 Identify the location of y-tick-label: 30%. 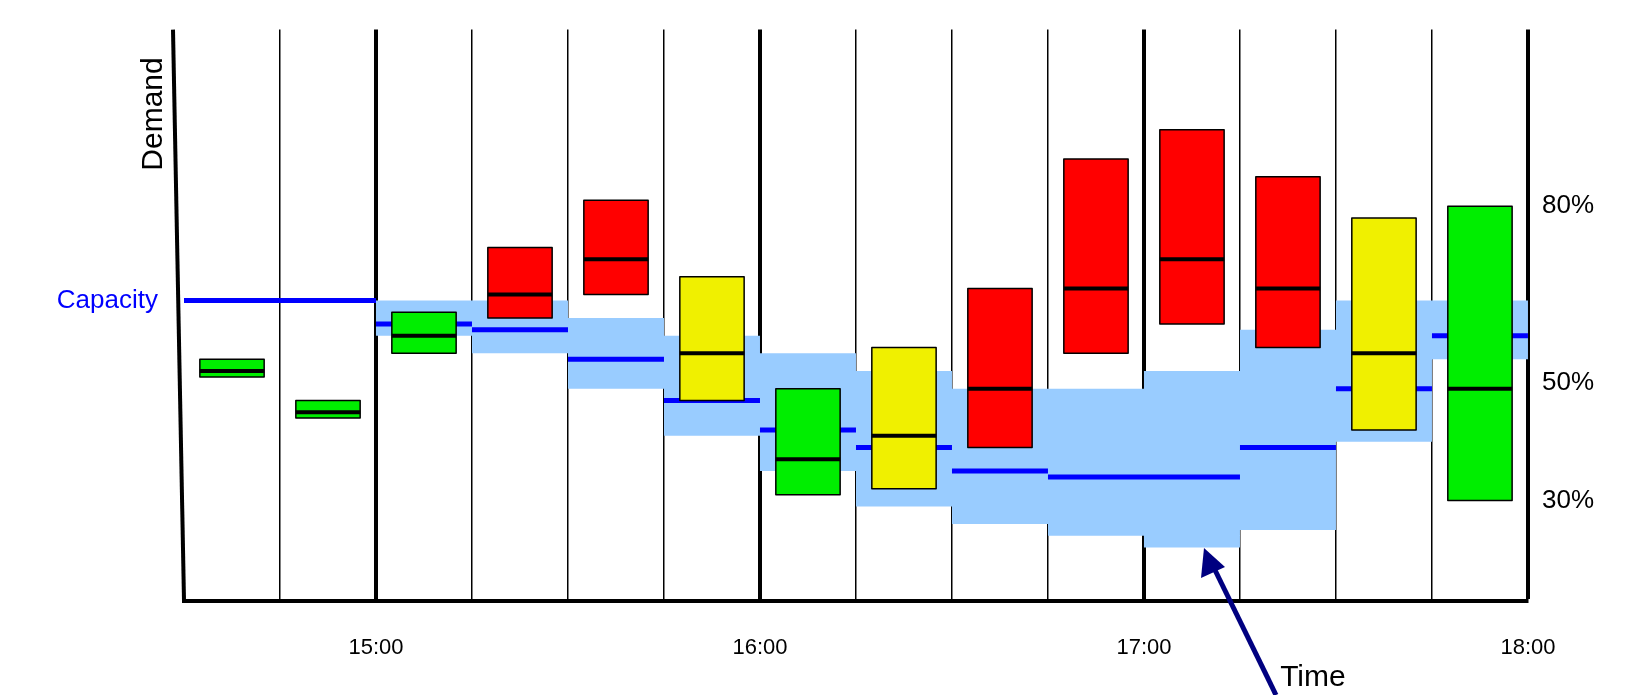
(1568, 498).